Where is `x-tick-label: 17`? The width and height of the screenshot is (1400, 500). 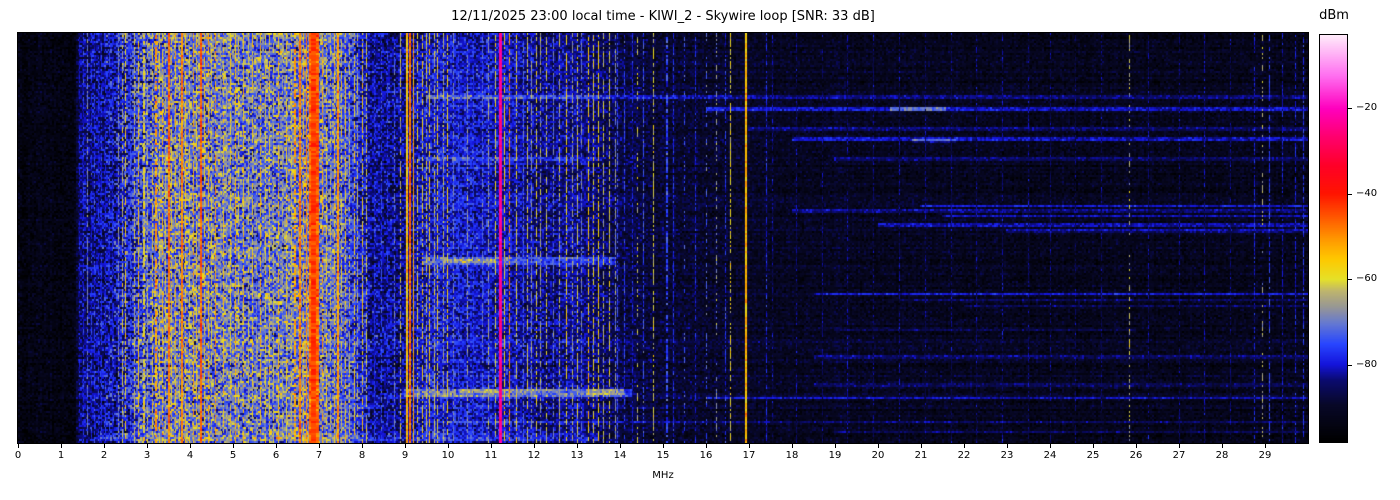 x-tick-label: 17 is located at coordinates (749, 455).